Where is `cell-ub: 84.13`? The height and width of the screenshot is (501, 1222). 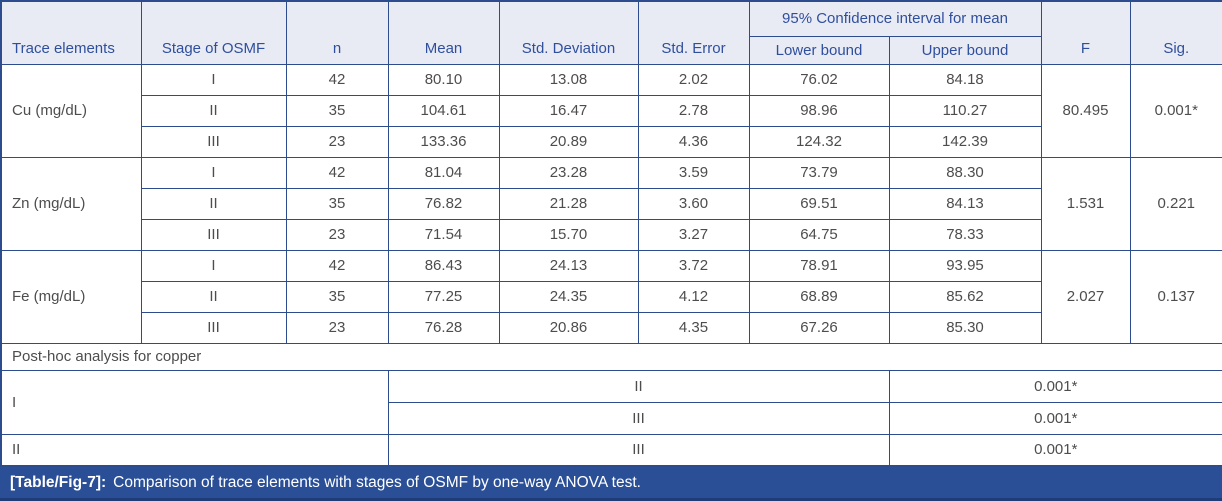
cell-ub: 84.13 is located at coordinates (965, 203).